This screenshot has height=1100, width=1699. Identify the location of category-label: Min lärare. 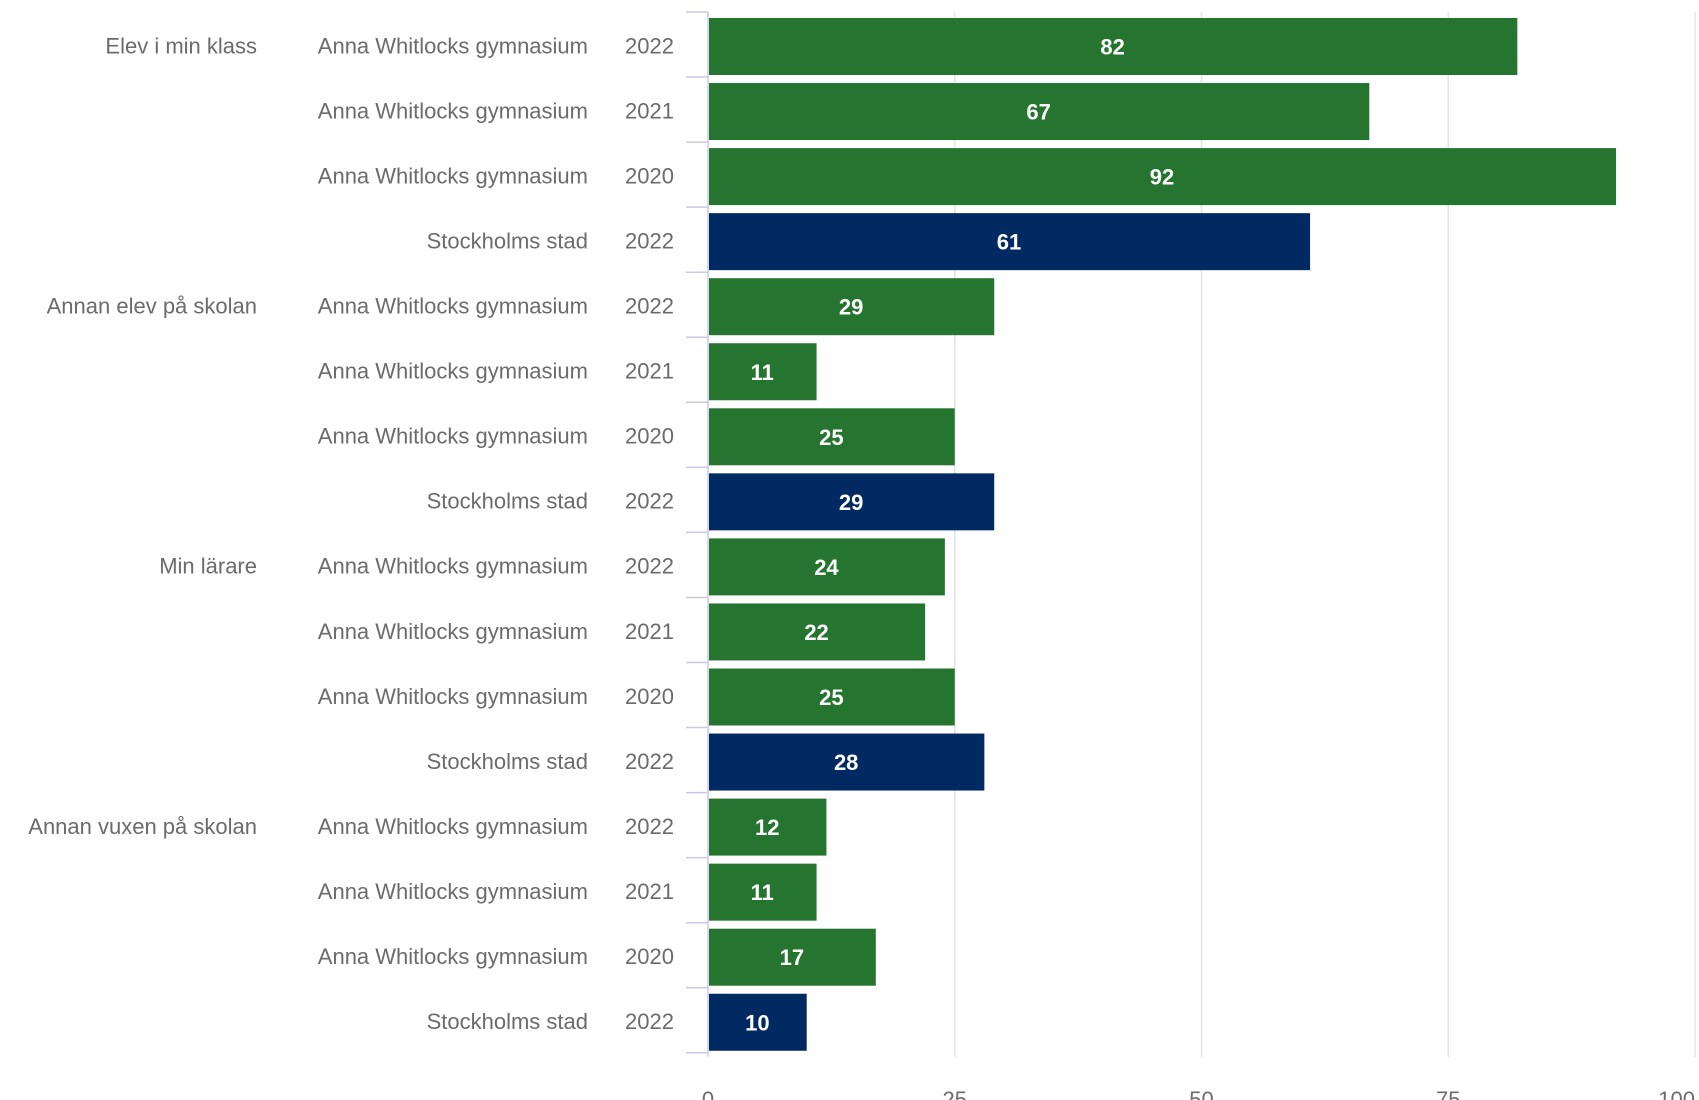
(208, 566).